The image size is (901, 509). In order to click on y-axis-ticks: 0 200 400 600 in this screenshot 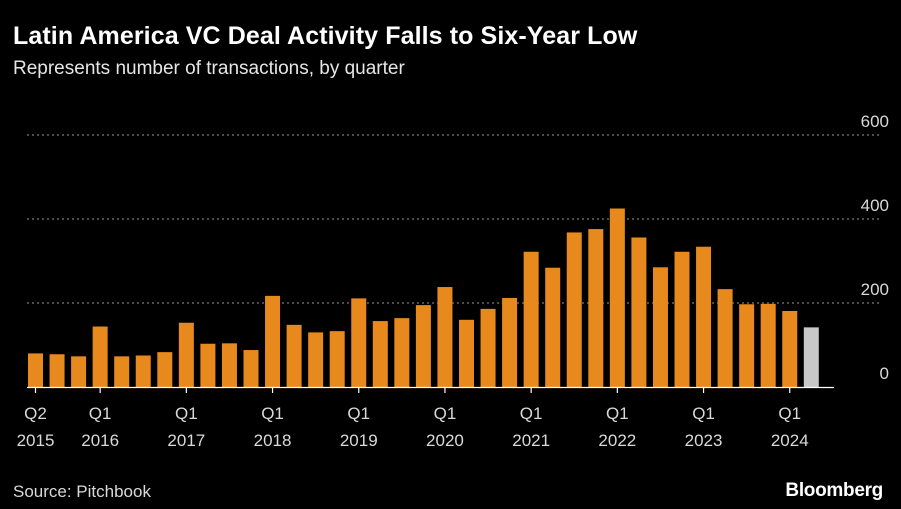, I will do `click(875, 247)`.